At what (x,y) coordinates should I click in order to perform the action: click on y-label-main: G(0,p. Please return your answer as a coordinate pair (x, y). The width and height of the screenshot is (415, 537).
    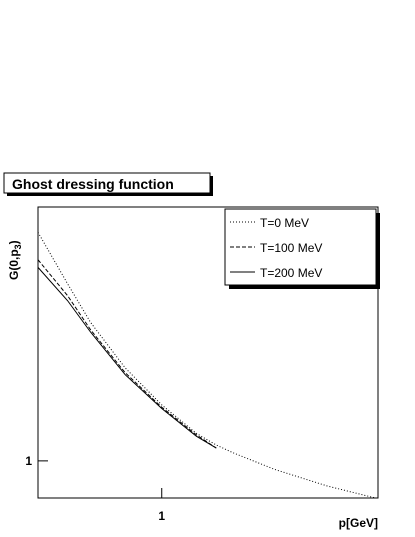
    Looking at the image, I should click on (14, 264).